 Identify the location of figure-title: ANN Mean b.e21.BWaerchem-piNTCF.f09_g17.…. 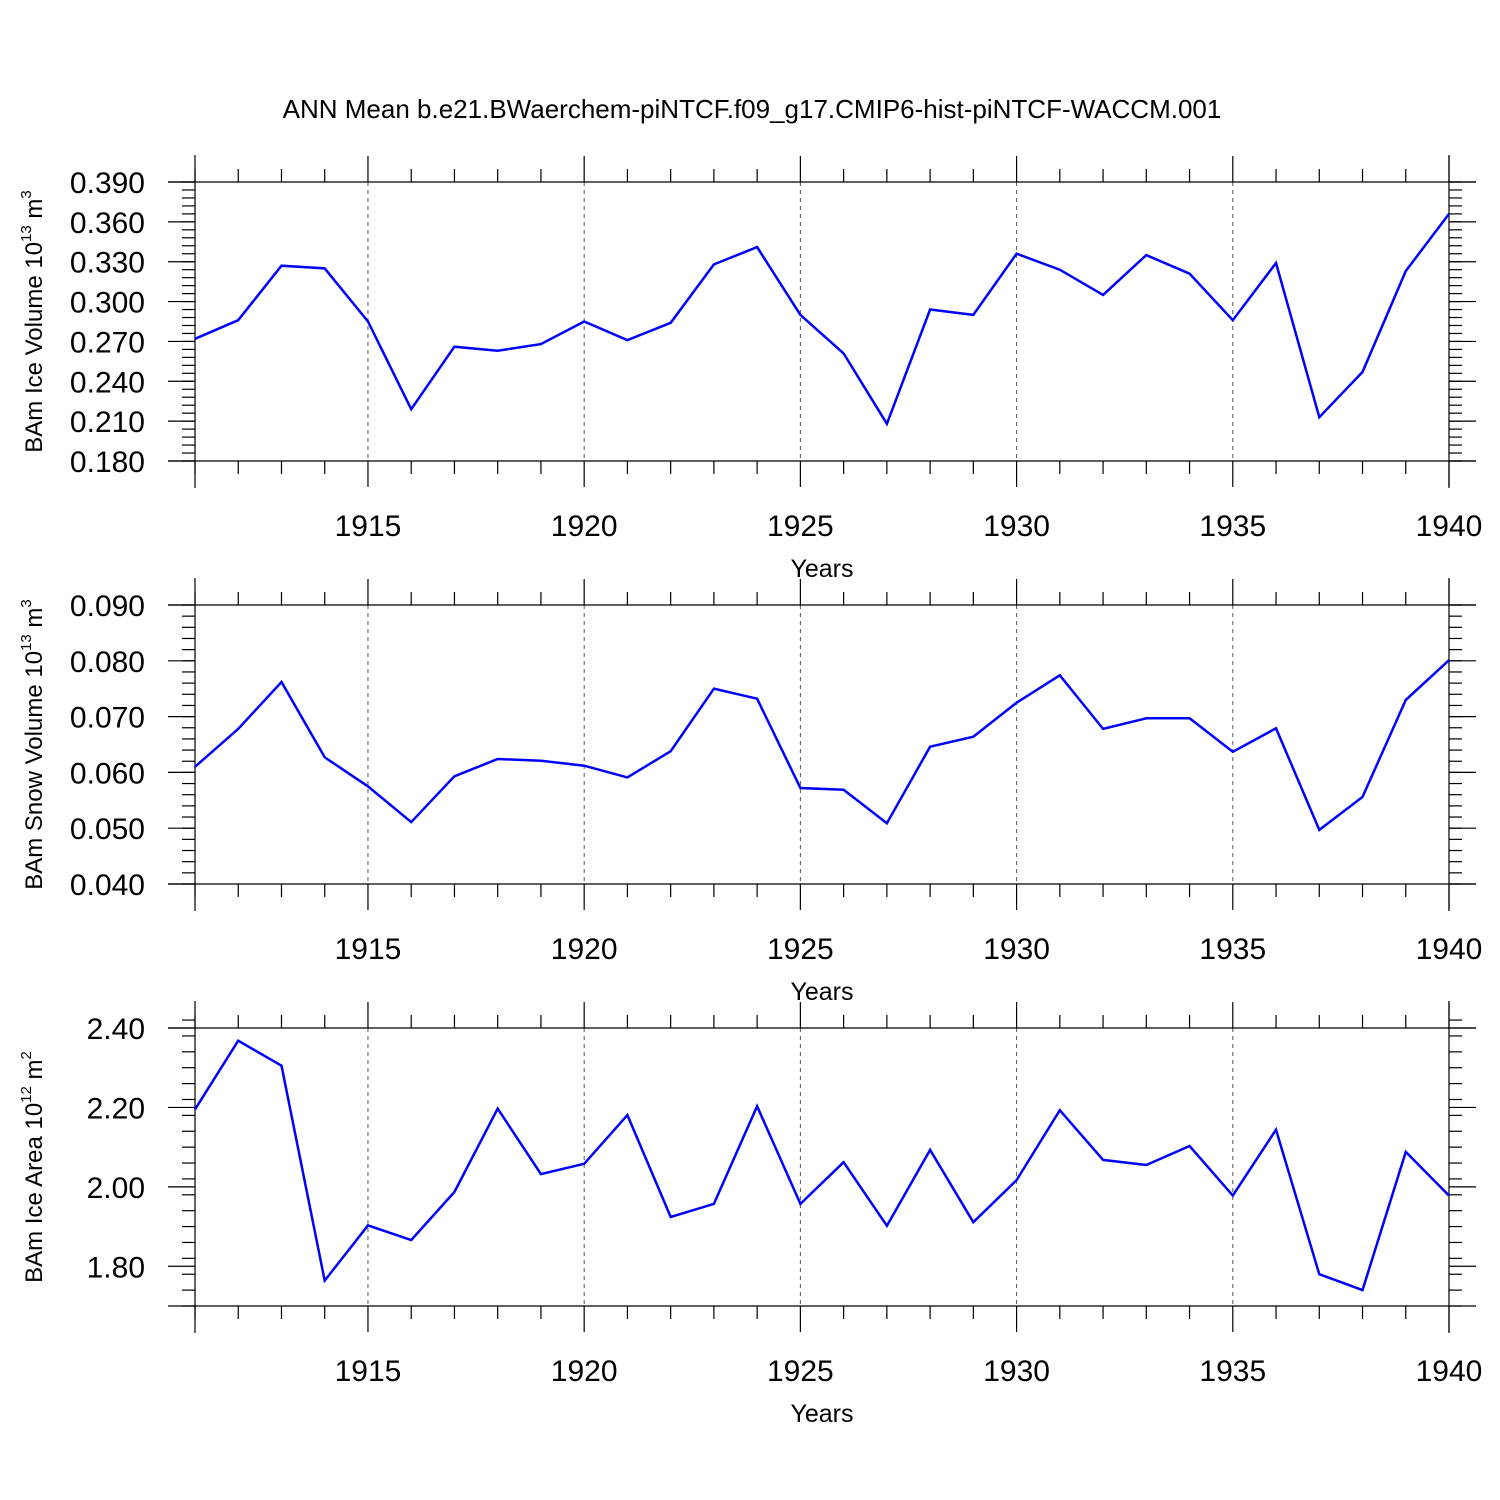
(752, 109).